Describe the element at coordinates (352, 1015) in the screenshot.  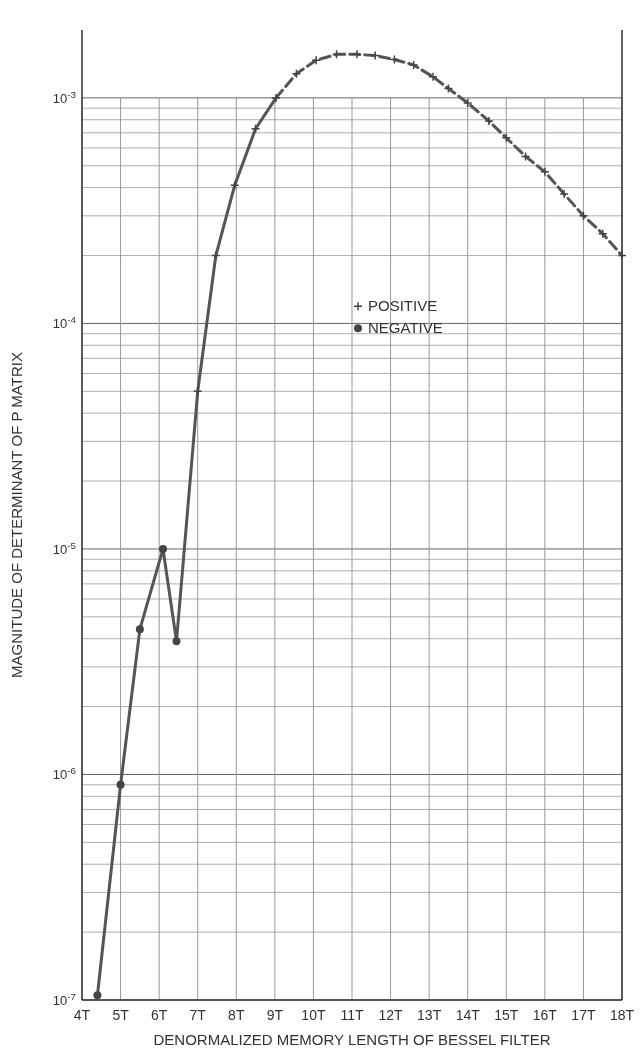
I see `x-tick-label: 11T` at that location.